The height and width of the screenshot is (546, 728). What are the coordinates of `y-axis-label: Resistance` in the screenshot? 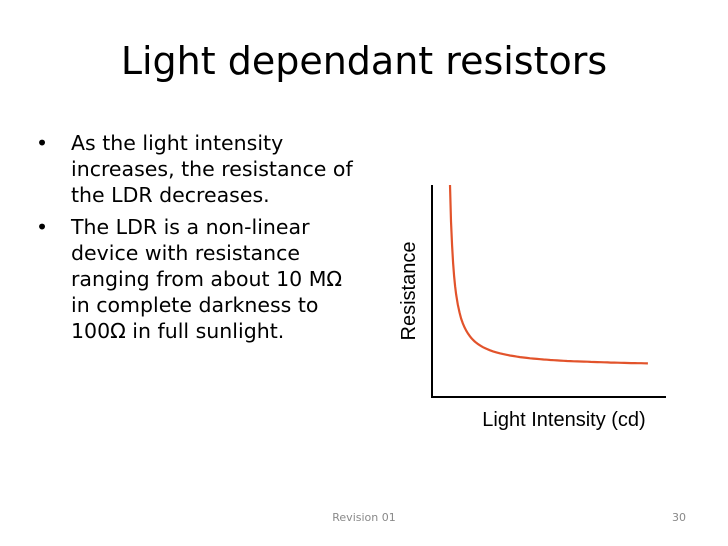 It's located at (409, 291).